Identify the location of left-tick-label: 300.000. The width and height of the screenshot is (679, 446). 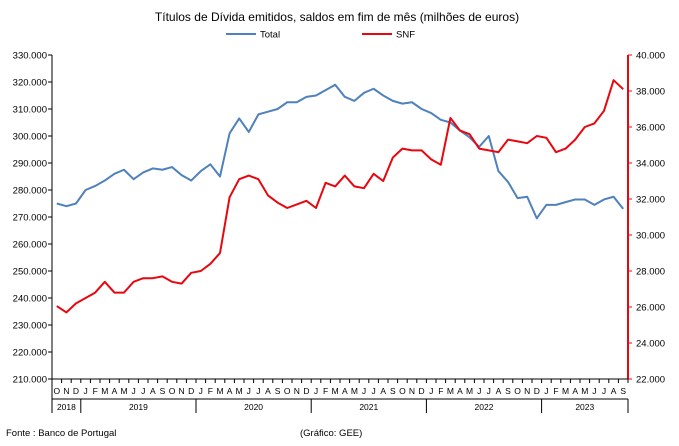
(30, 137).